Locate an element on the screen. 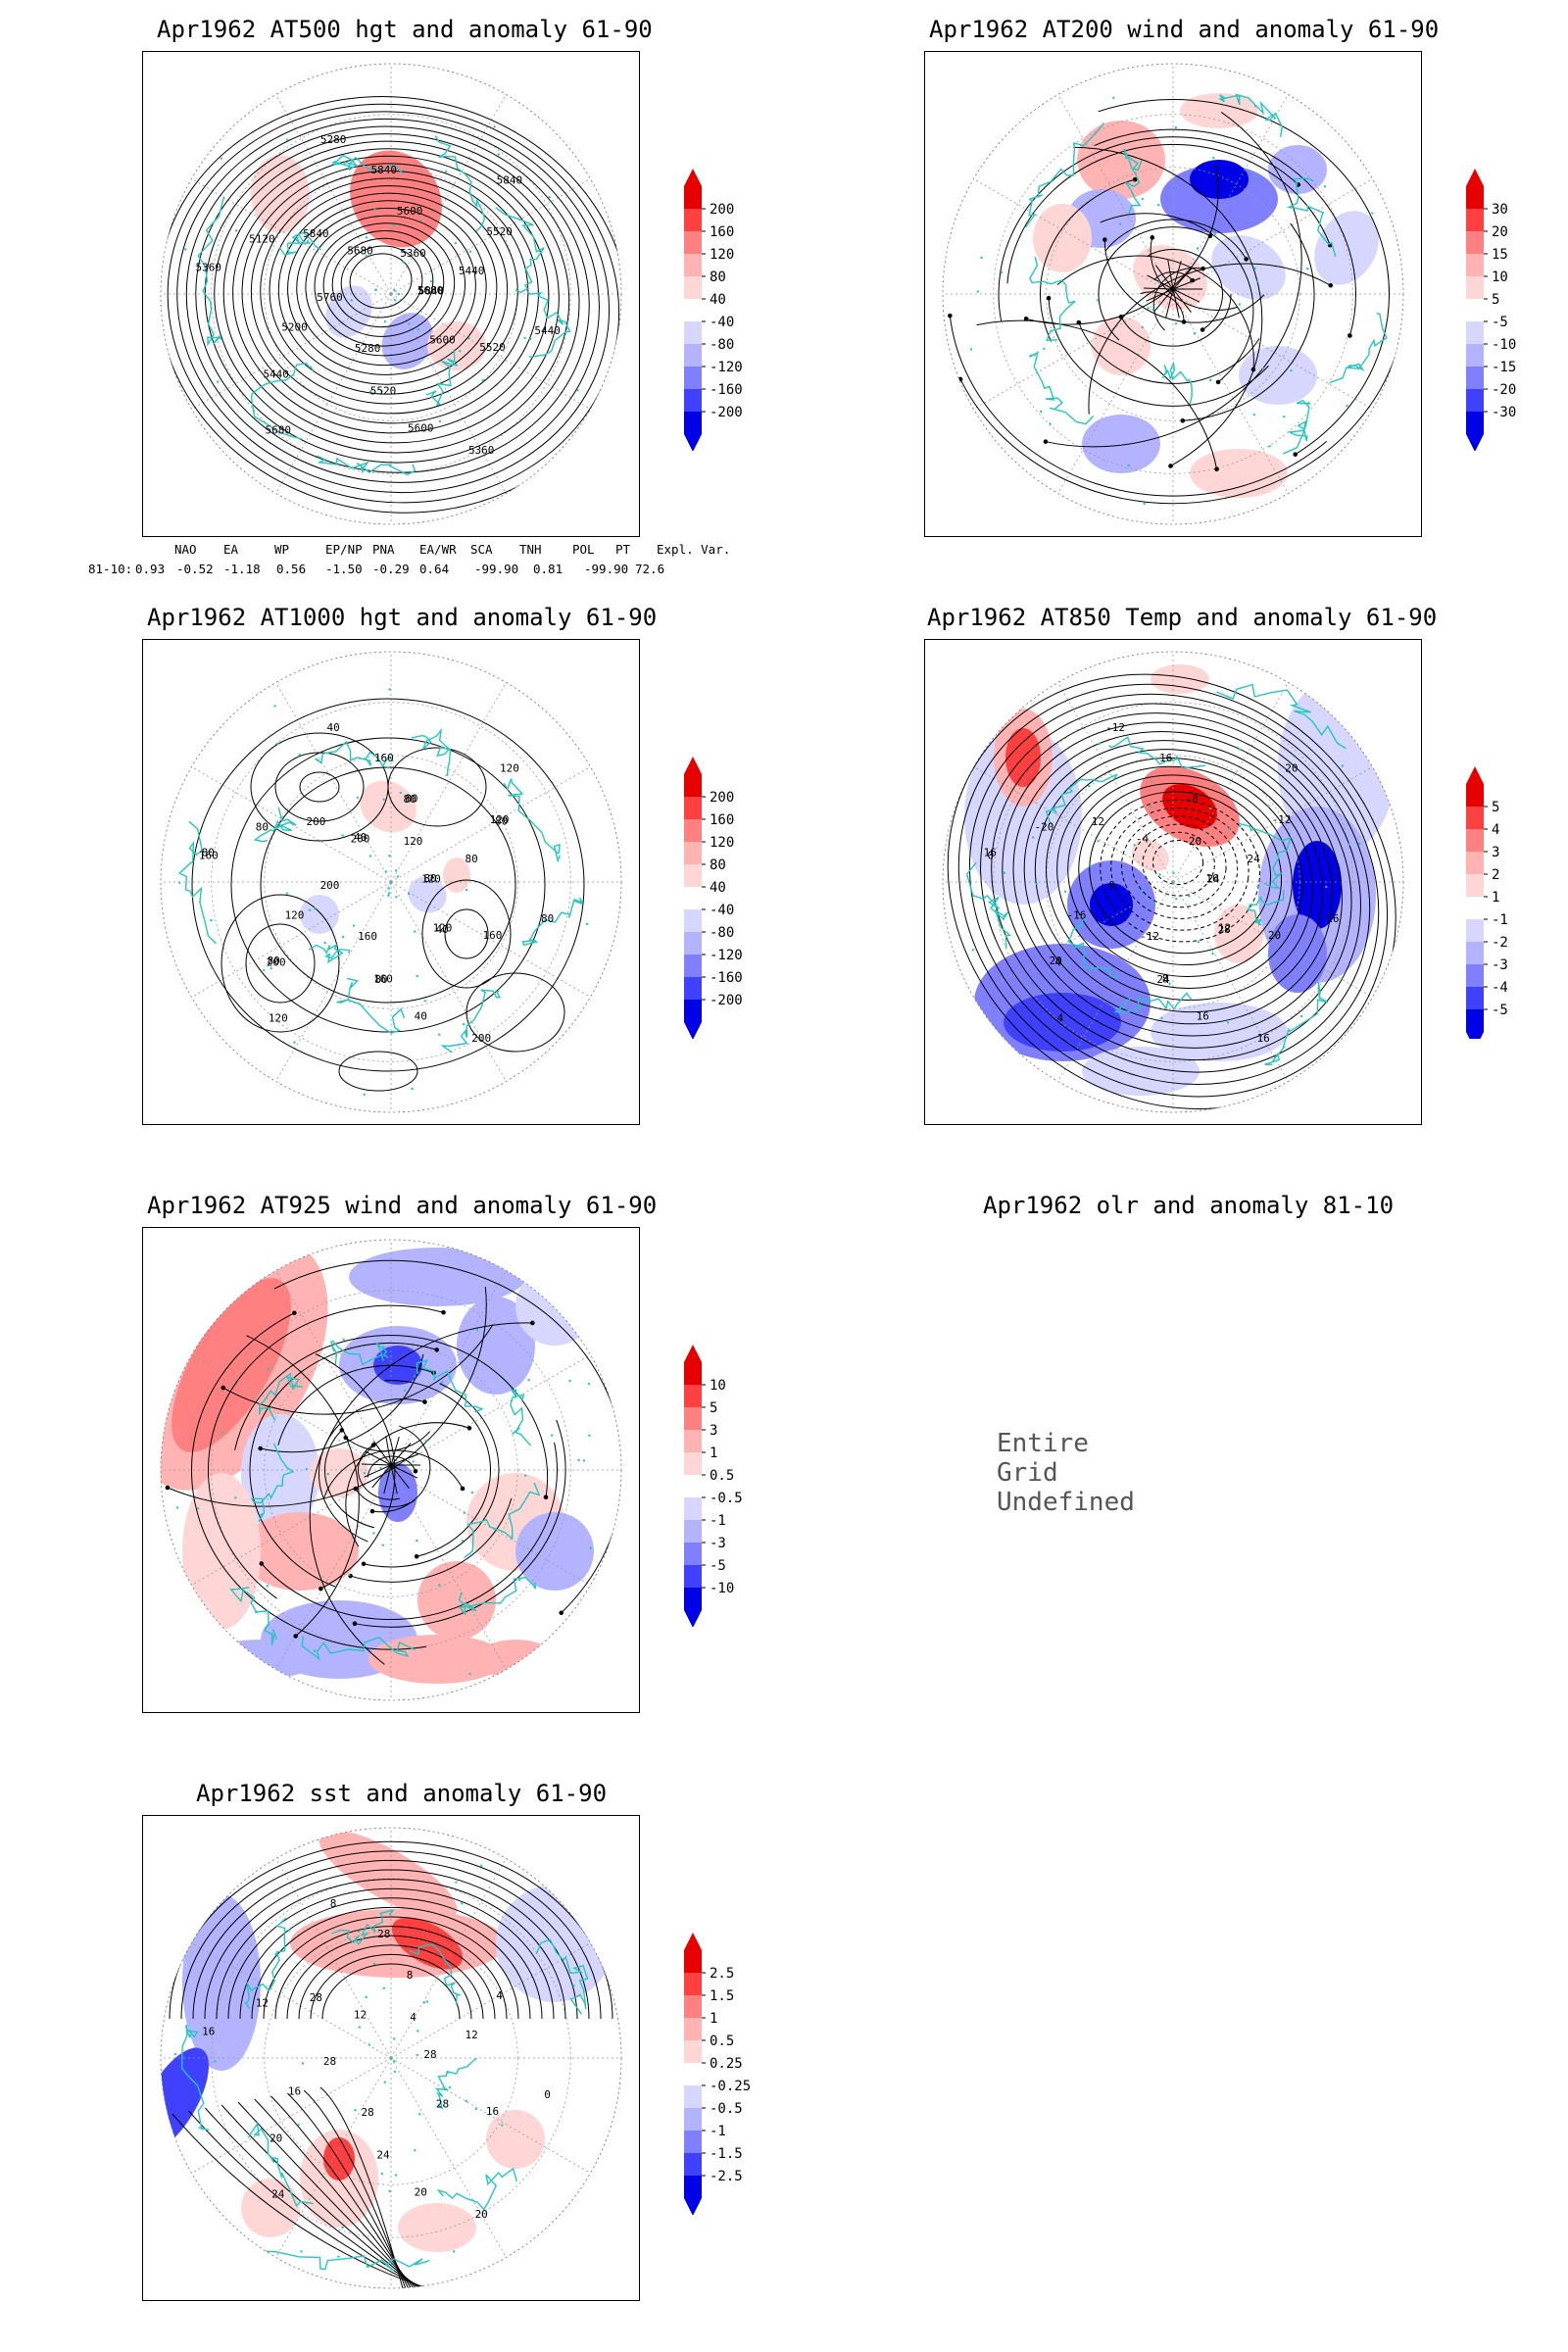 This screenshot has width=1568, height=2352. colorbar-label: -80 is located at coordinates (722, 345).